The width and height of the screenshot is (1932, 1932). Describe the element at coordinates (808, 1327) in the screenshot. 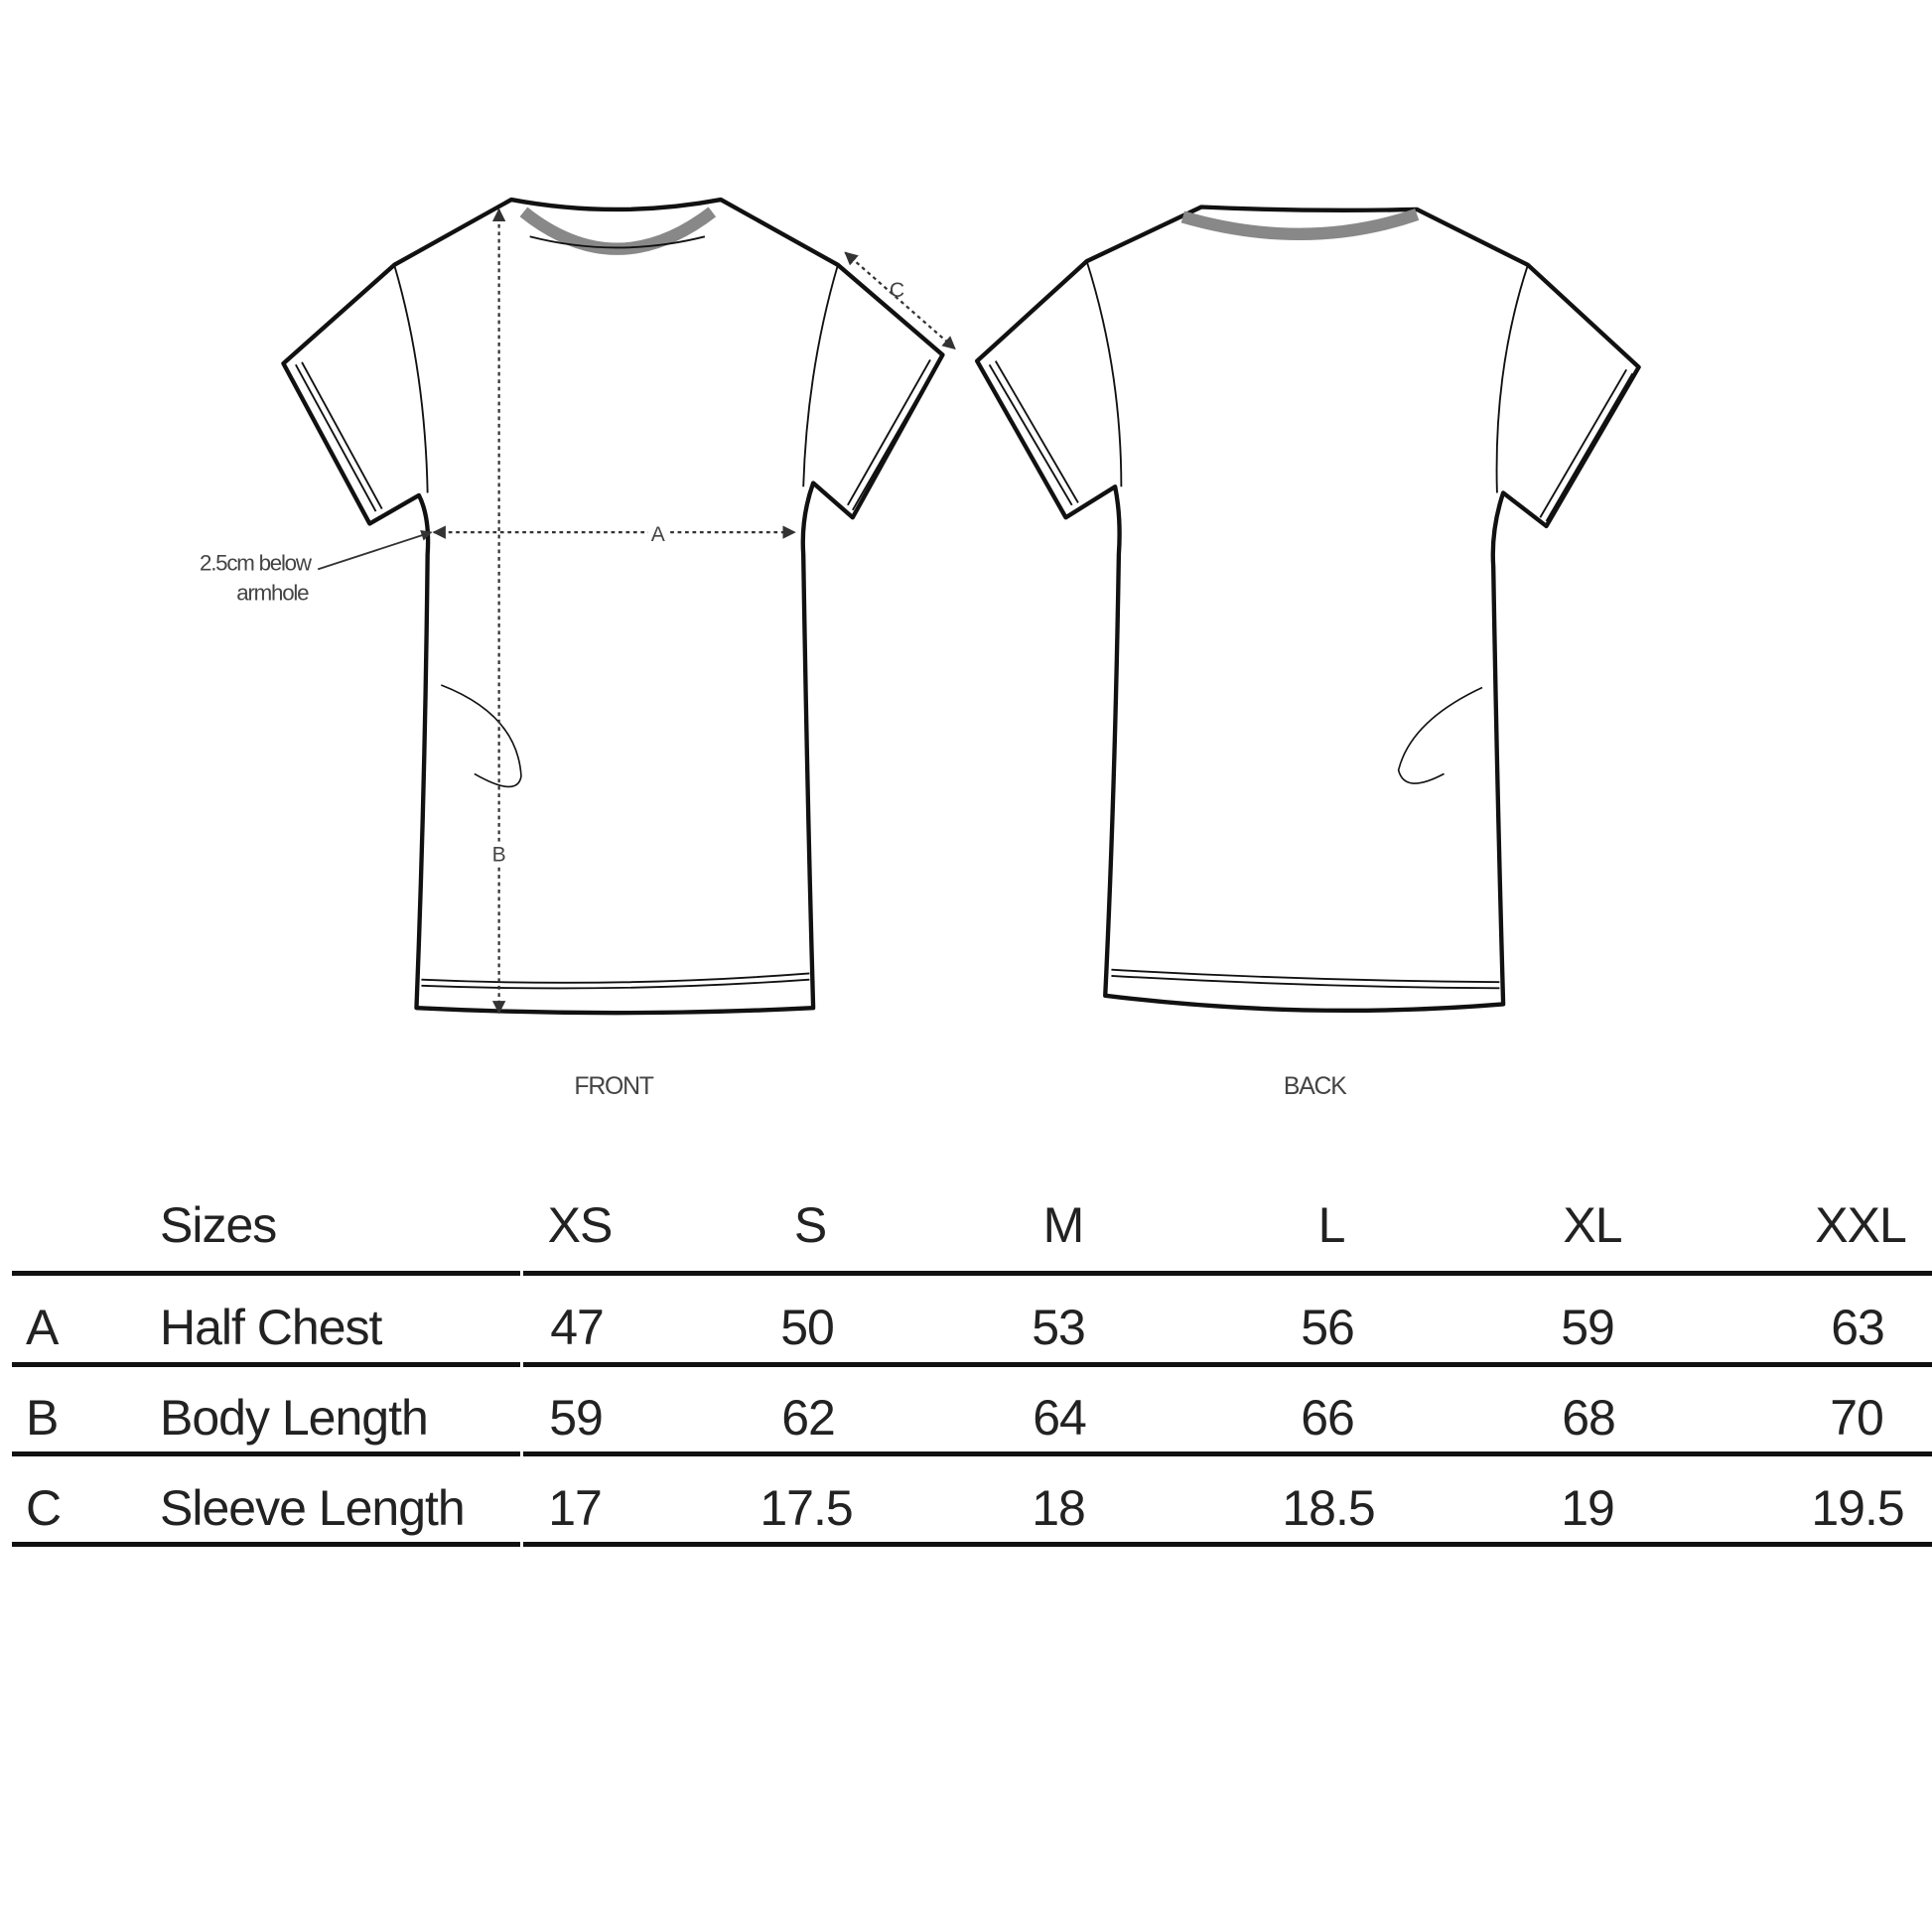

I see `cell-value: 50` at that location.